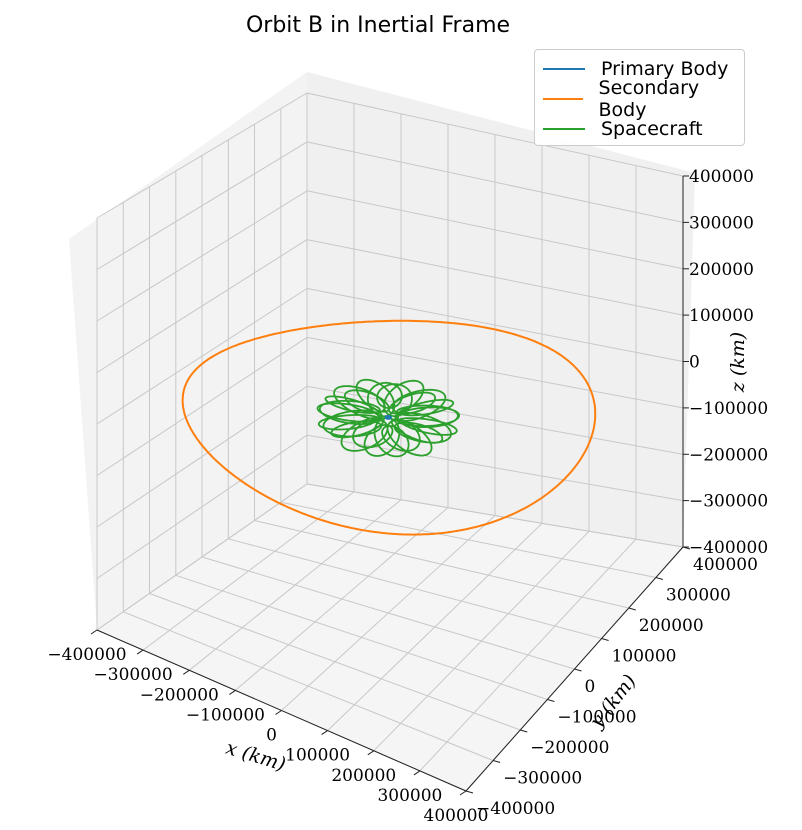 Image resolution: width=802 pixels, height=830 pixels. What do you see at coordinates (596, 718) in the screenshot?
I see `y-tick-label: −100000` at bounding box center [596, 718].